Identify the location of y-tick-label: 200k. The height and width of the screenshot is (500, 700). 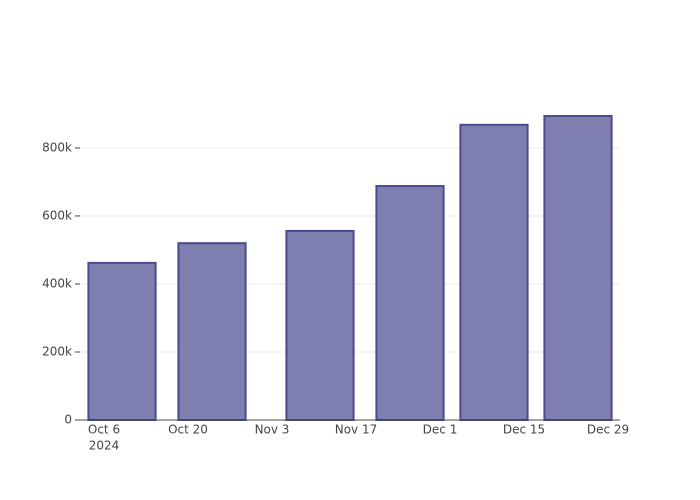
(57, 351).